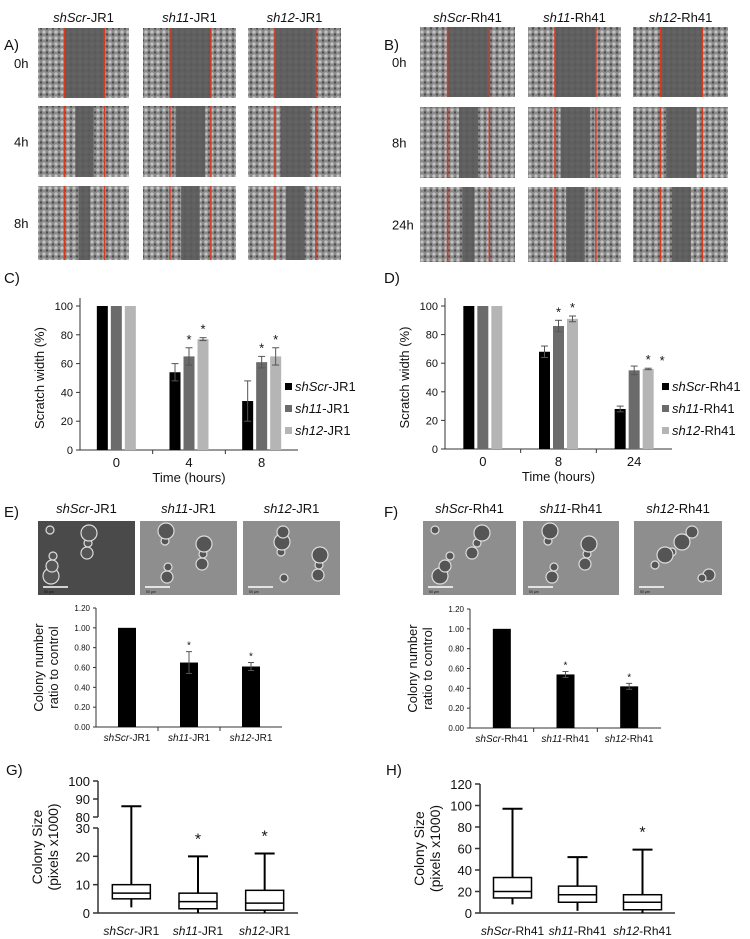  Describe the element at coordinates (325, 386) in the screenshot. I see `legend-label: shScr-JR1` at that location.